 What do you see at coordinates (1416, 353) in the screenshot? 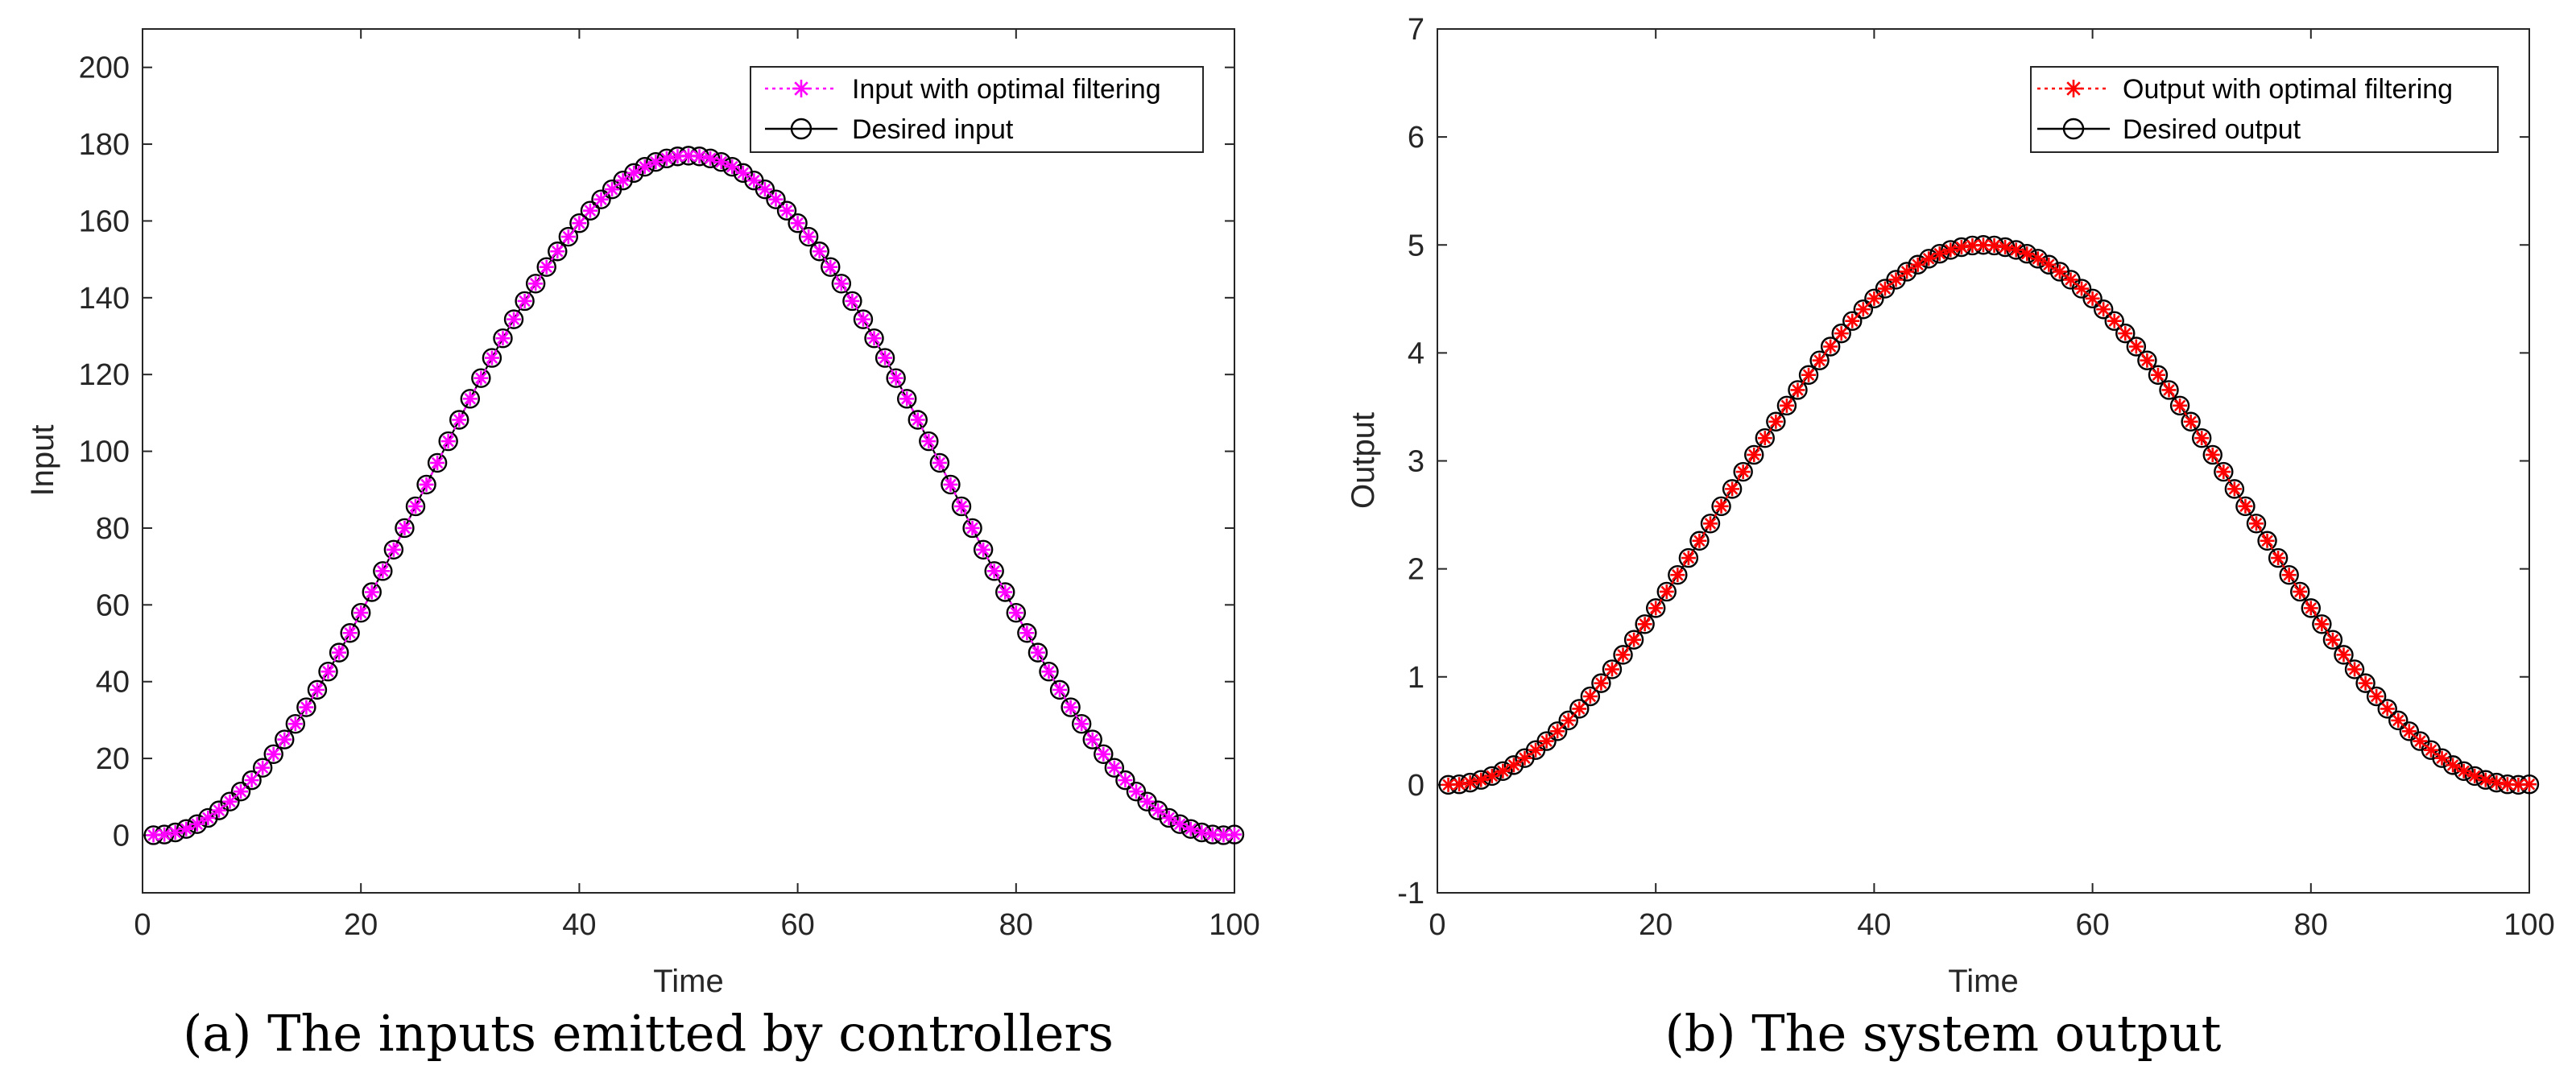
I see `b-ytick-label: 4` at bounding box center [1416, 353].